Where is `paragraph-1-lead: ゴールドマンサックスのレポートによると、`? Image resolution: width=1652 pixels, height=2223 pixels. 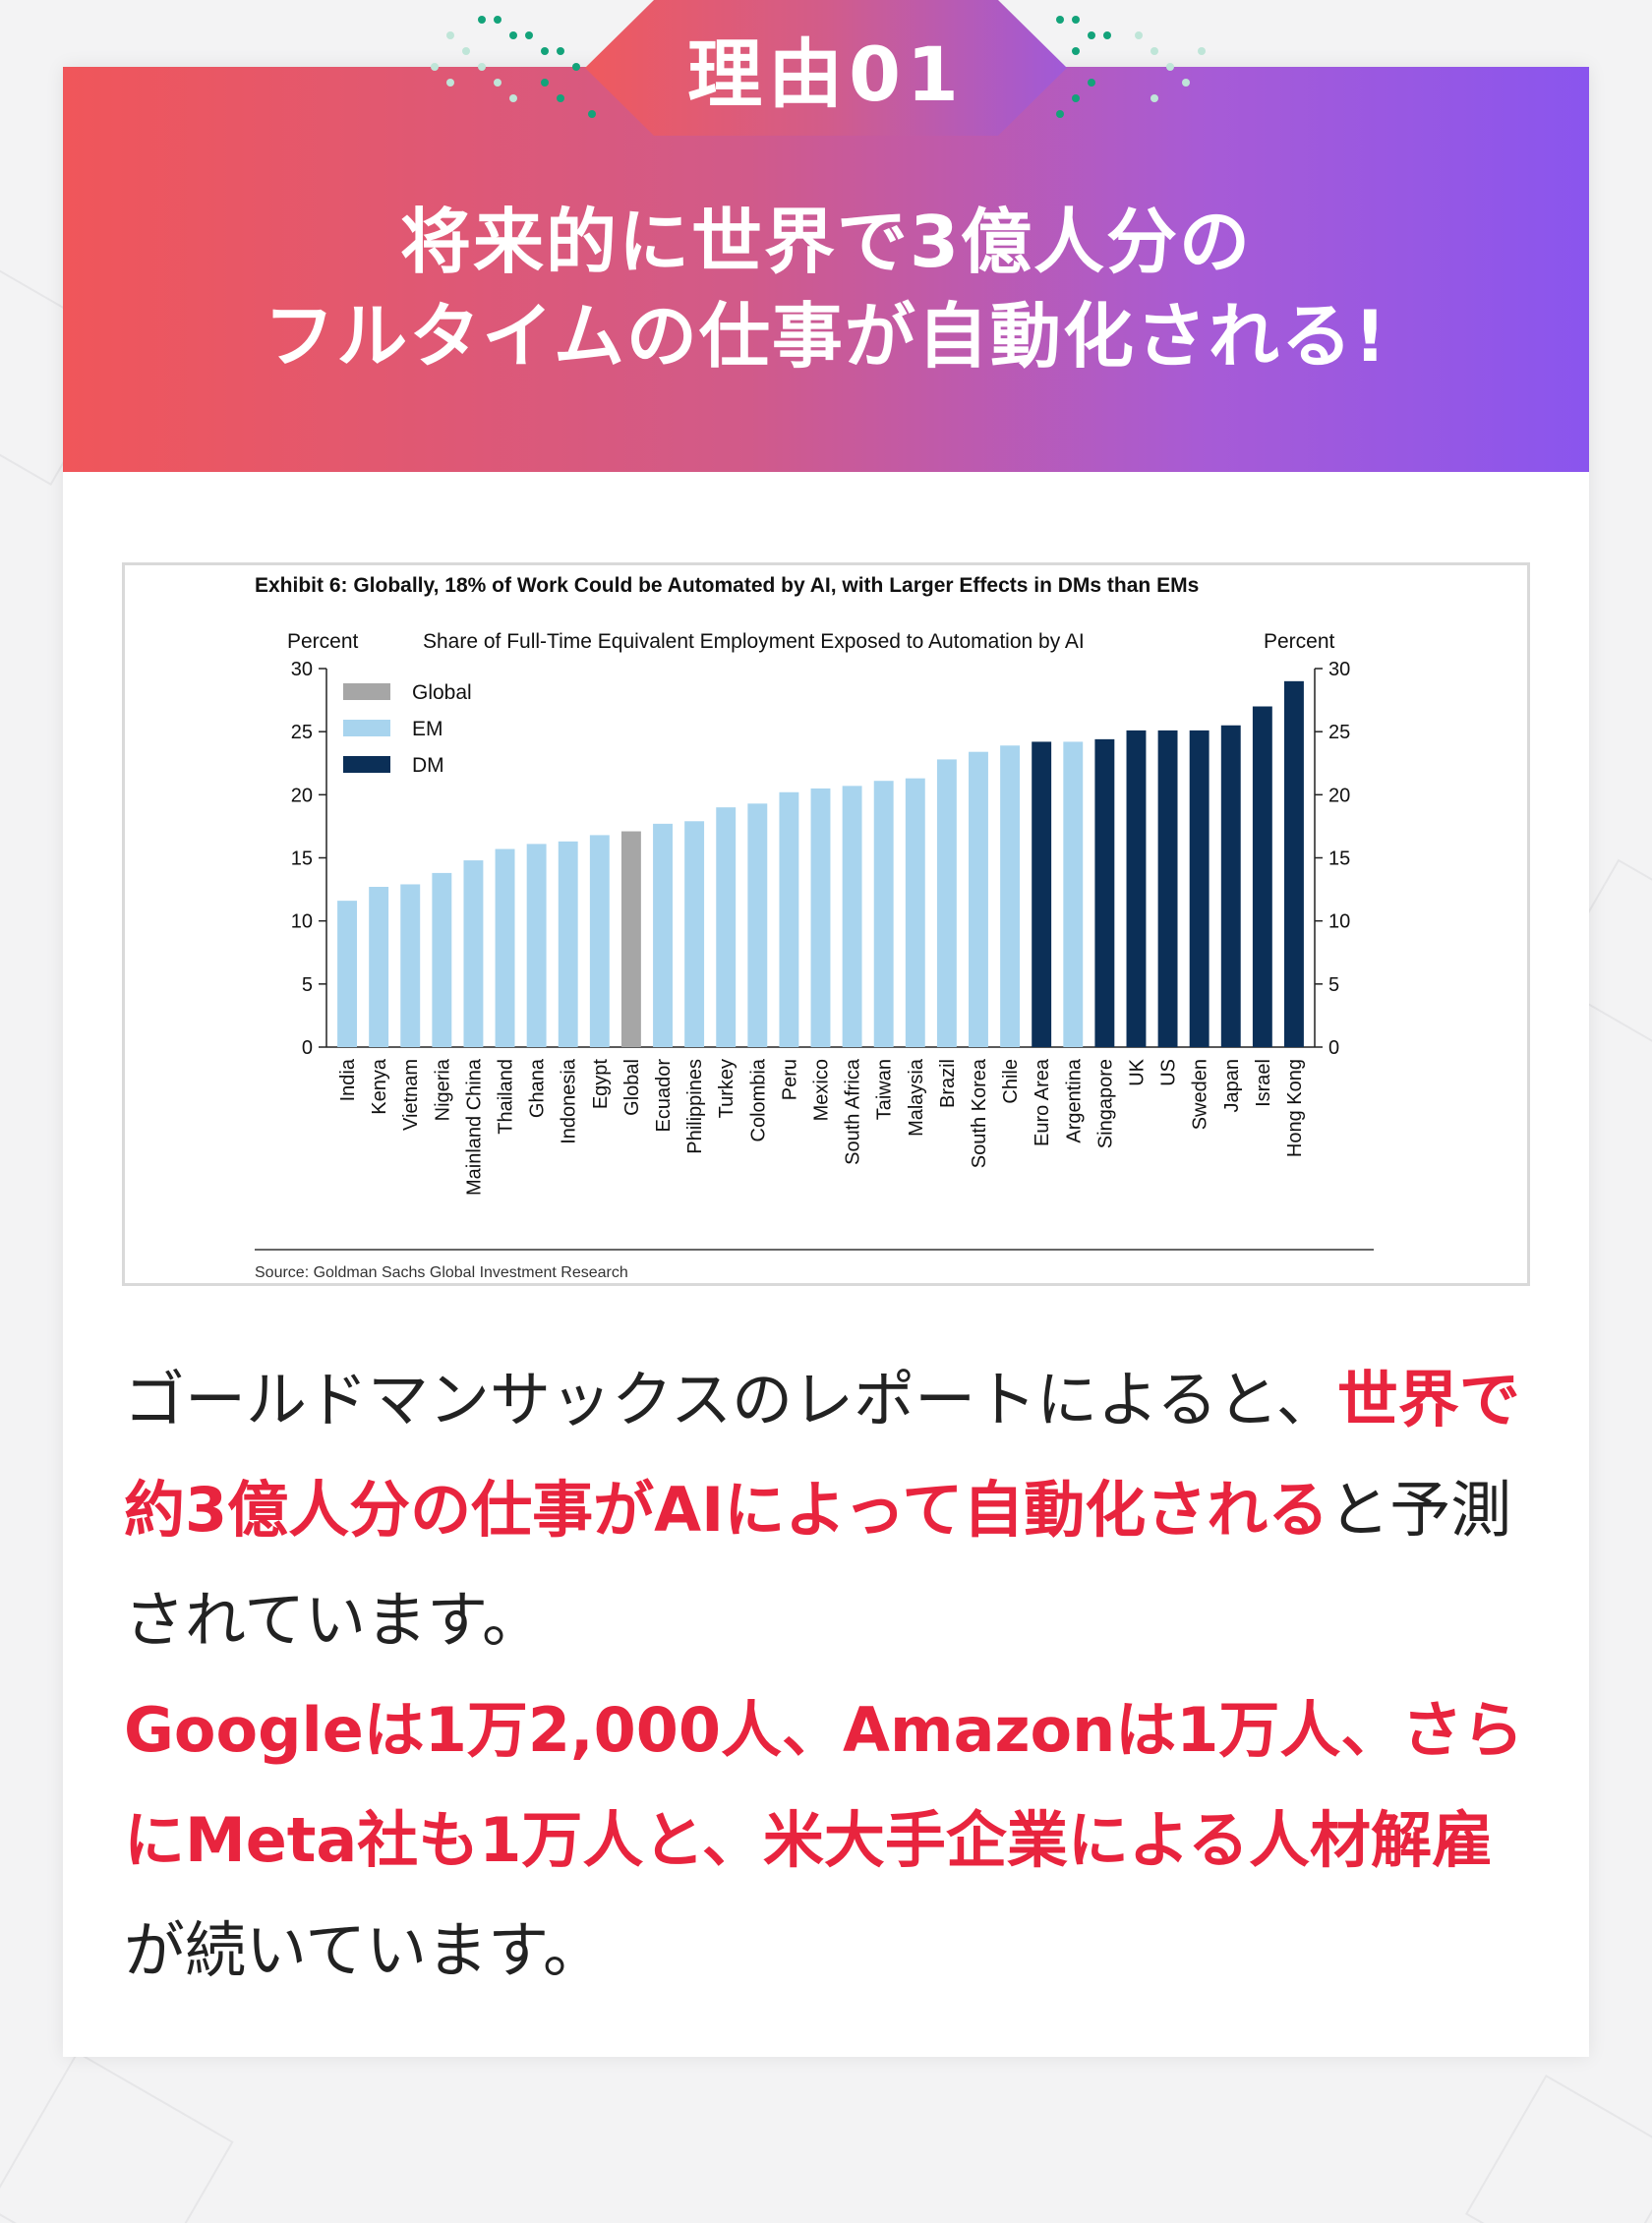 paragraph-1-lead: ゴールドマンサックスのレポートによると、 is located at coordinates (730, 1399).